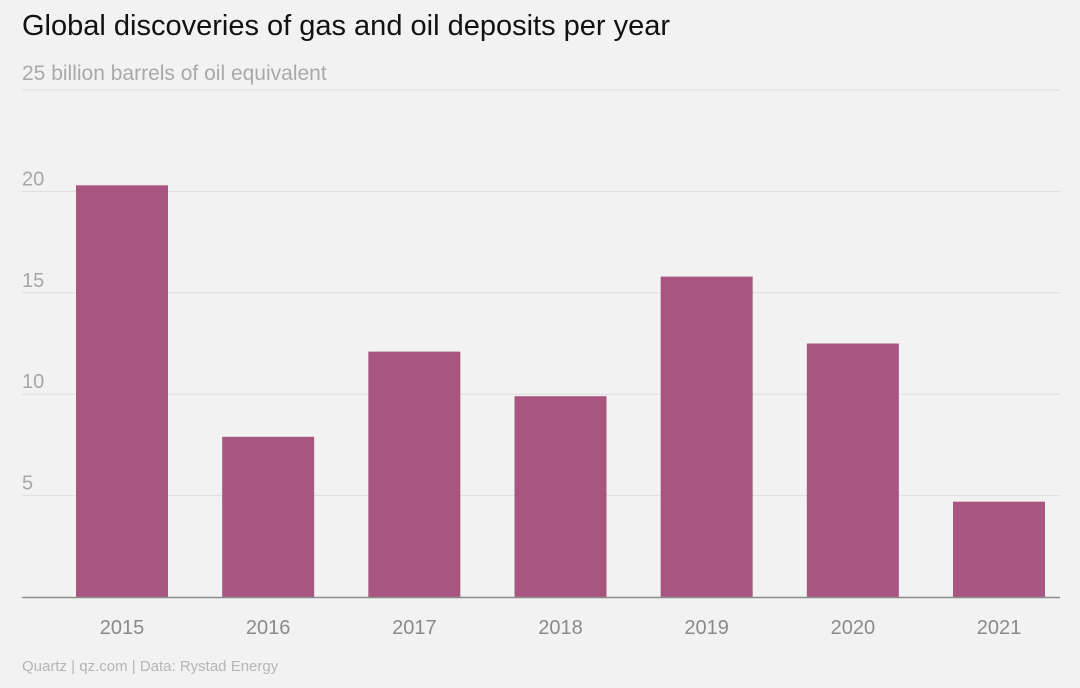 The width and height of the screenshot is (1080, 688). Describe the element at coordinates (853, 628) in the screenshot. I see `x-tick-label: 2020` at that location.